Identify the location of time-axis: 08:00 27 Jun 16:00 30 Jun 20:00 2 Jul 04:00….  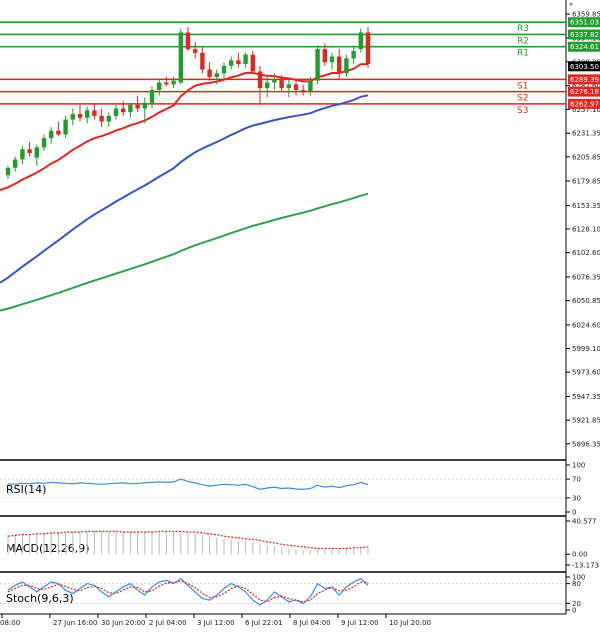
(215, 620).